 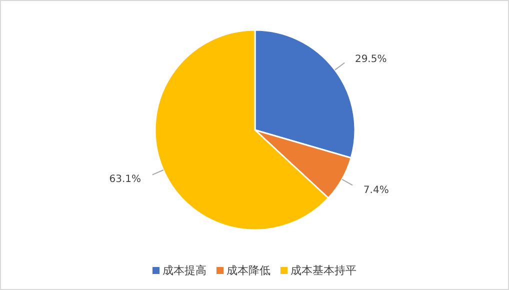 What do you see at coordinates (184, 270) in the screenshot?
I see `legend-label: 成本提高` at bounding box center [184, 270].